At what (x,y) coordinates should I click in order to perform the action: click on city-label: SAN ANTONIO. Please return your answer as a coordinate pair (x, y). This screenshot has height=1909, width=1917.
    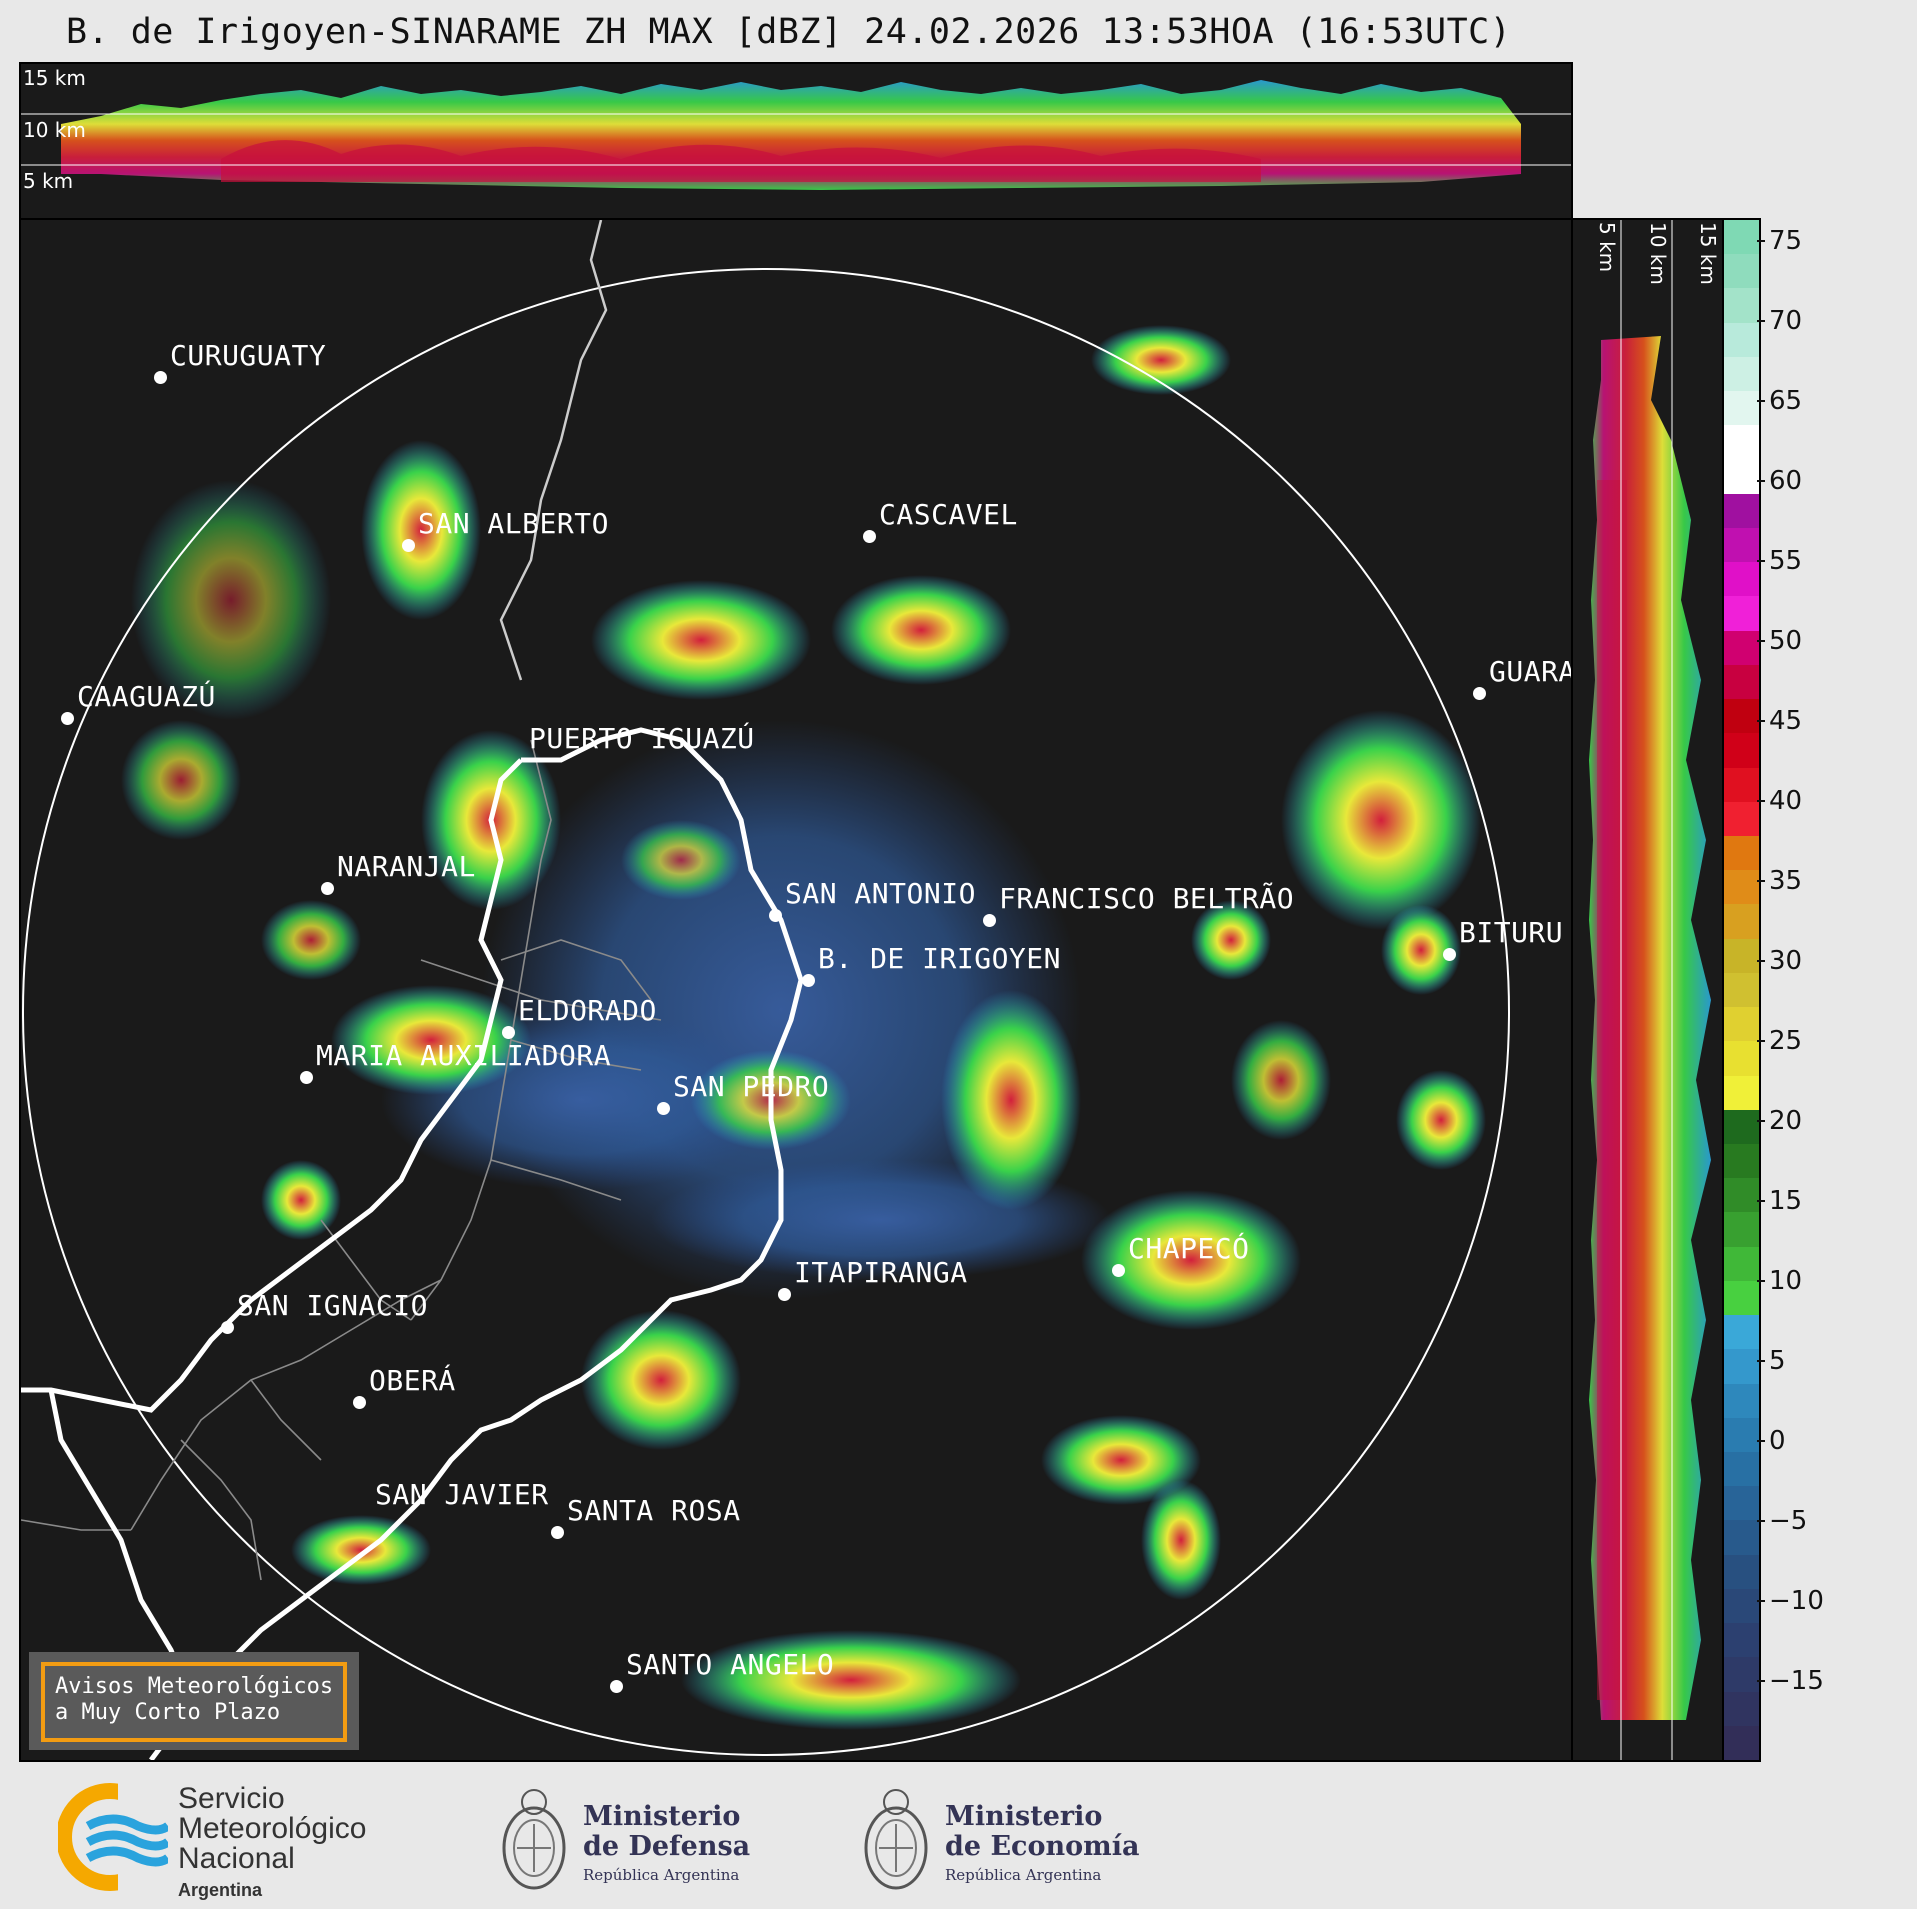
    Looking at the image, I should click on (880, 893).